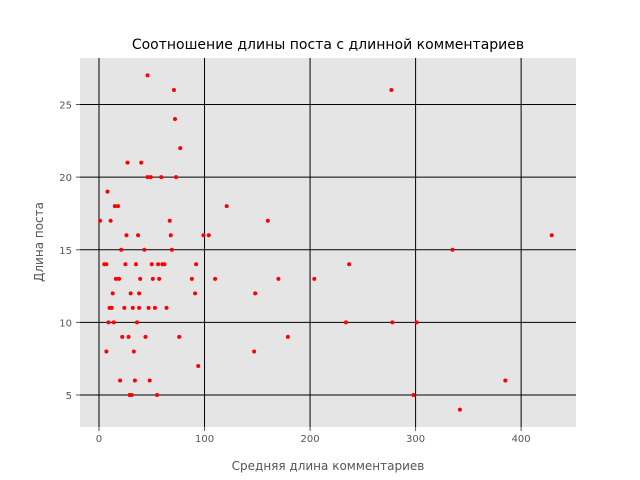  I want to click on y-axis-label: Длина поста, so click(39, 242).